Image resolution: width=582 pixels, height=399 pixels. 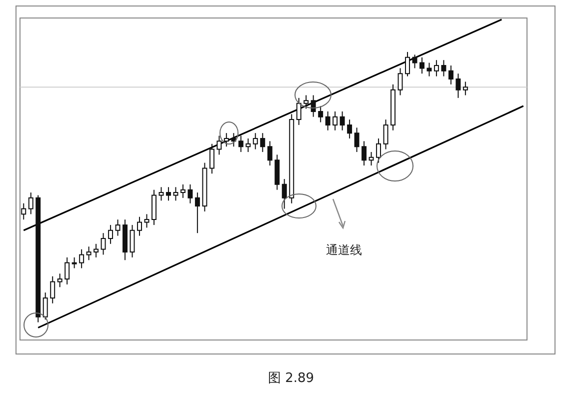 What do you see at coordinates (291, 378) in the screenshot?
I see `caption: 图 2.89` at bounding box center [291, 378].